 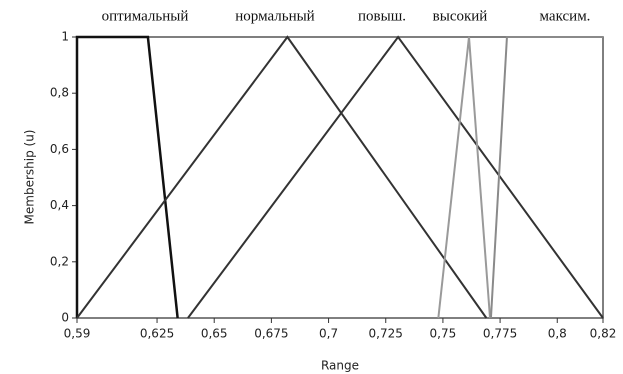 What do you see at coordinates (65, 318) in the screenshot?
I see `y-tick-label: 0` at bounding box center [65, 318].